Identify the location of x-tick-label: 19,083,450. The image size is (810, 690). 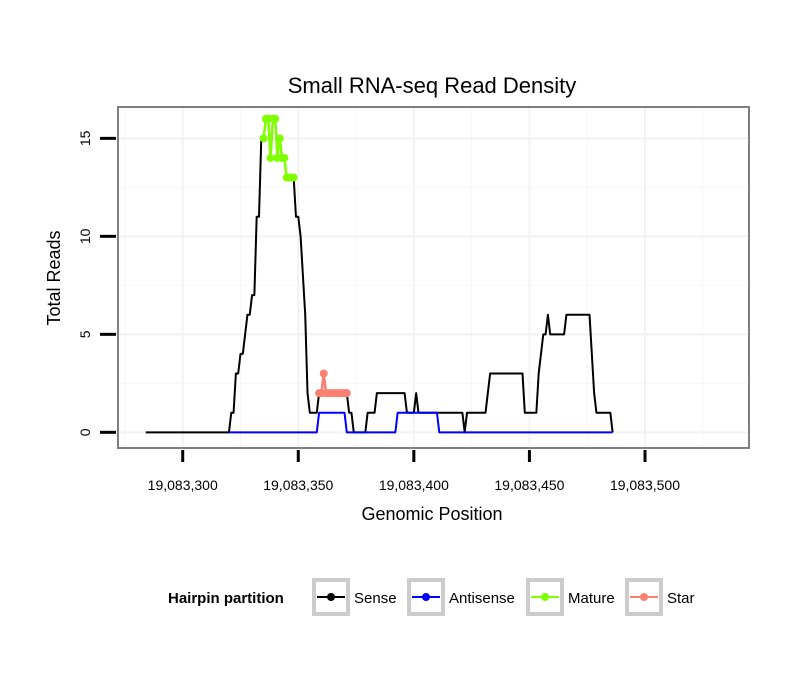
(529, 485).